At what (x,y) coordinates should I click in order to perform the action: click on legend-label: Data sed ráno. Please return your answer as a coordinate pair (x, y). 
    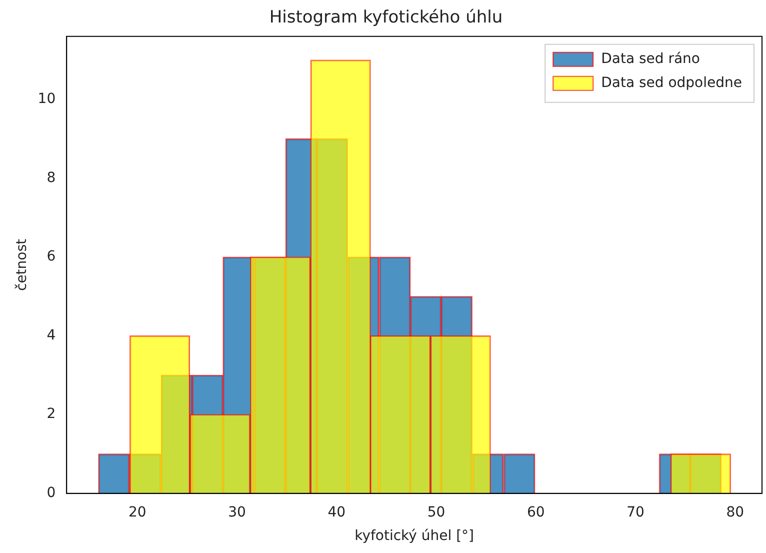
    Looking at the image, I should click on (650, 59).